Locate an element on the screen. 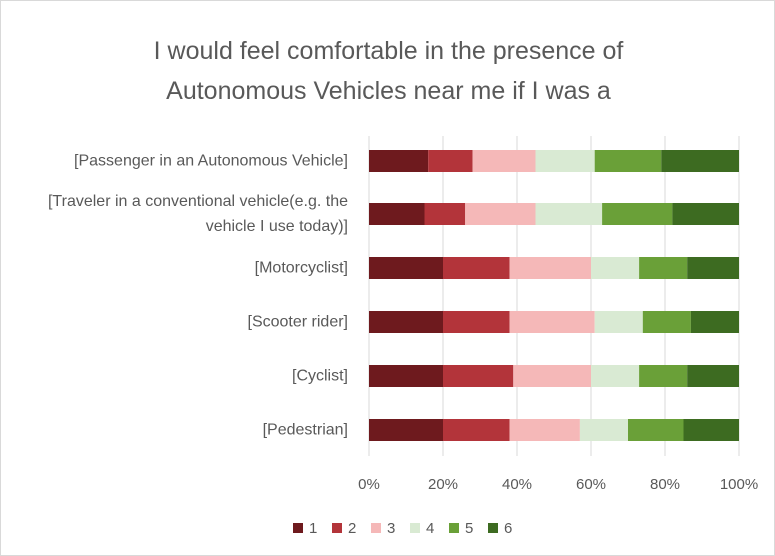  x-tick-label: 60% is located at coordinates (591, 484).